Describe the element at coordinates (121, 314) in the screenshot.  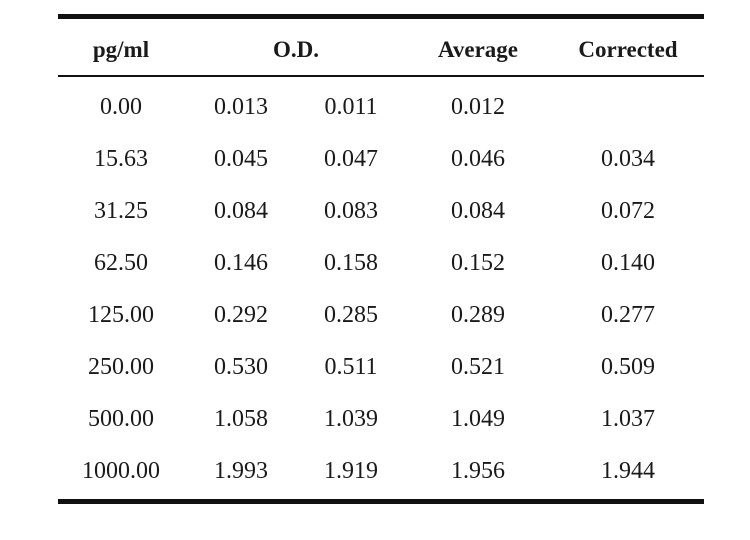
I see `cell-concentration: 125.00` at that location.